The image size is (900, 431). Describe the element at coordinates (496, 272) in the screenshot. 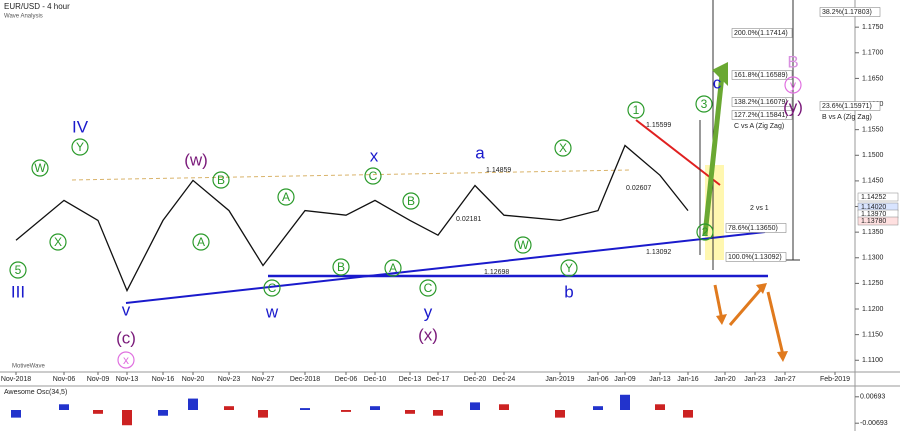

I see `annotation: 1.12698` at that location.